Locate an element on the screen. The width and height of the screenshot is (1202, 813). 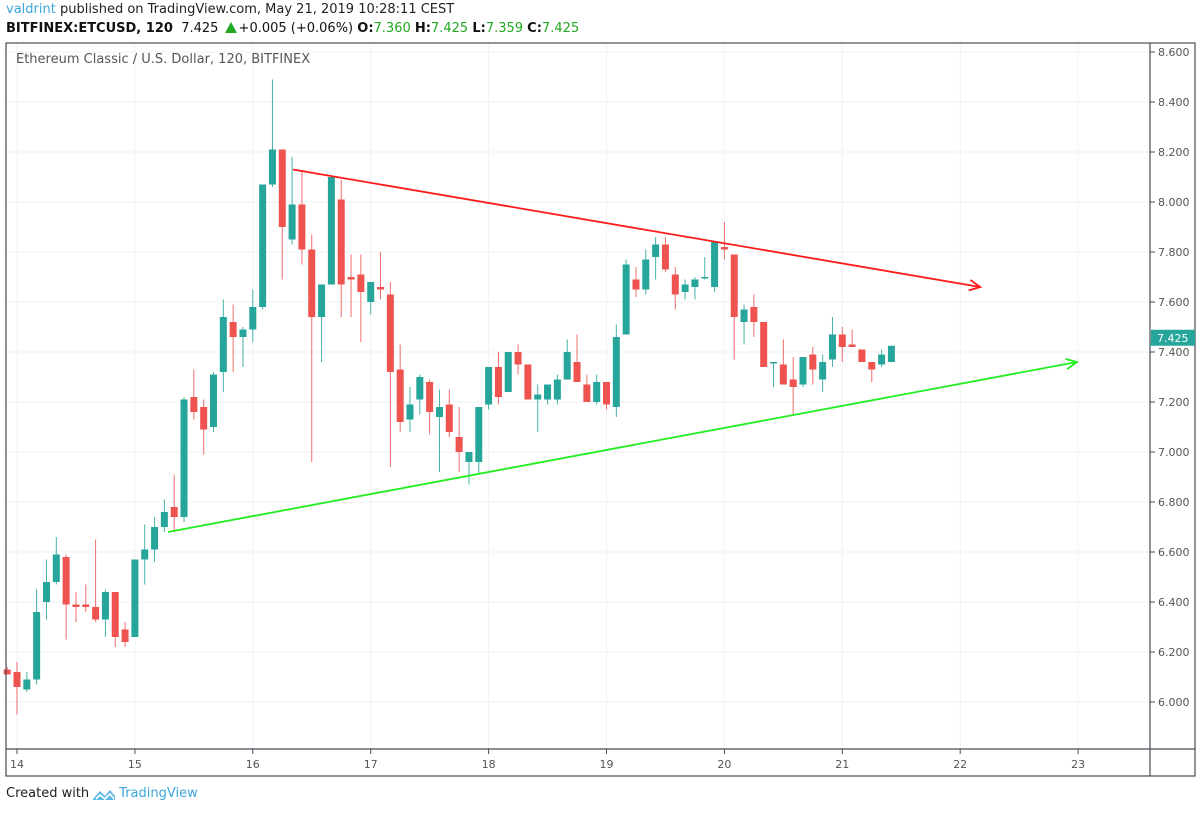
high-value: 7.425 is located at coordinates (449, 28).